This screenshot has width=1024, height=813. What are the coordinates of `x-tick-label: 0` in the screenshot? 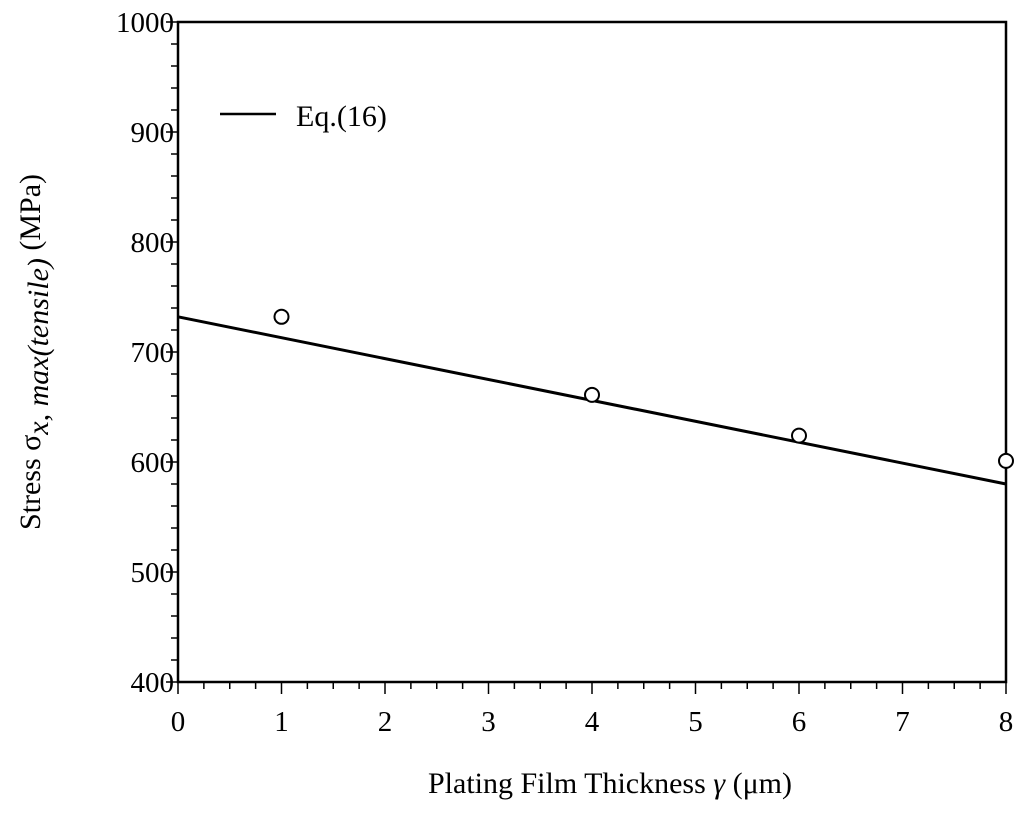 It's located at (178, 722).